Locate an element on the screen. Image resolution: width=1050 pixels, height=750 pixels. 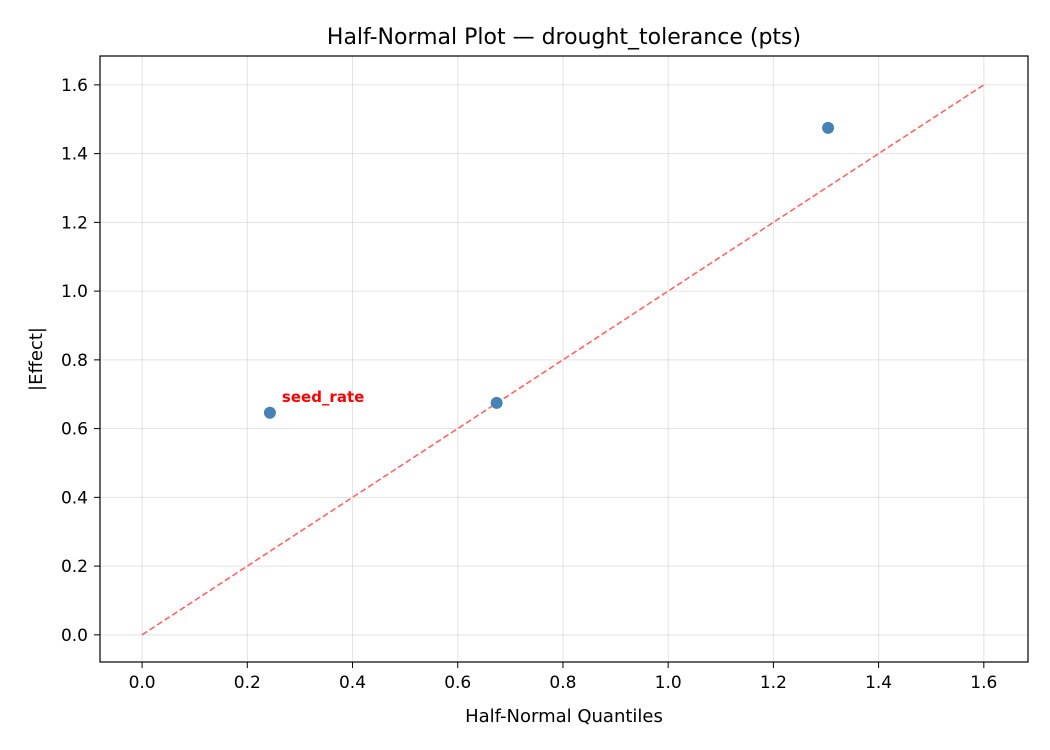
x-tick-label: 1.0 is located at coordinates (668, 683).